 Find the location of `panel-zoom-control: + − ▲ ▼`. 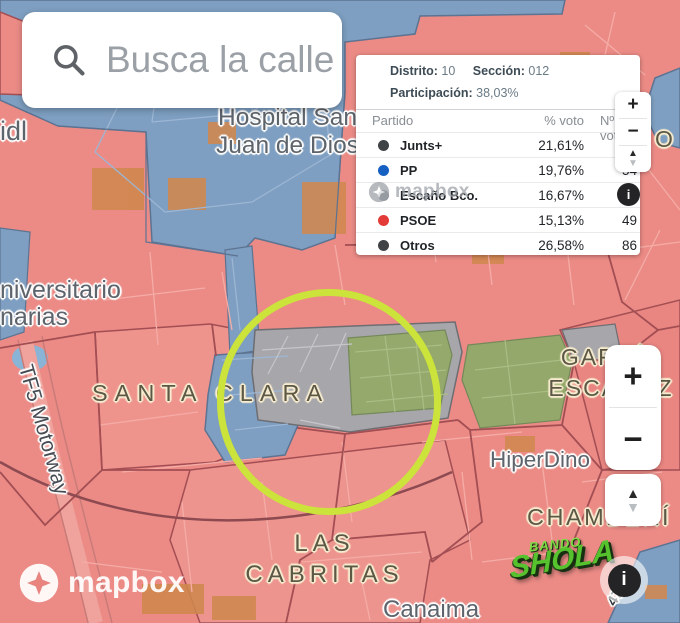

panel-zoom-control: + − ▲ ▼ is located at coordinates (633, 132).